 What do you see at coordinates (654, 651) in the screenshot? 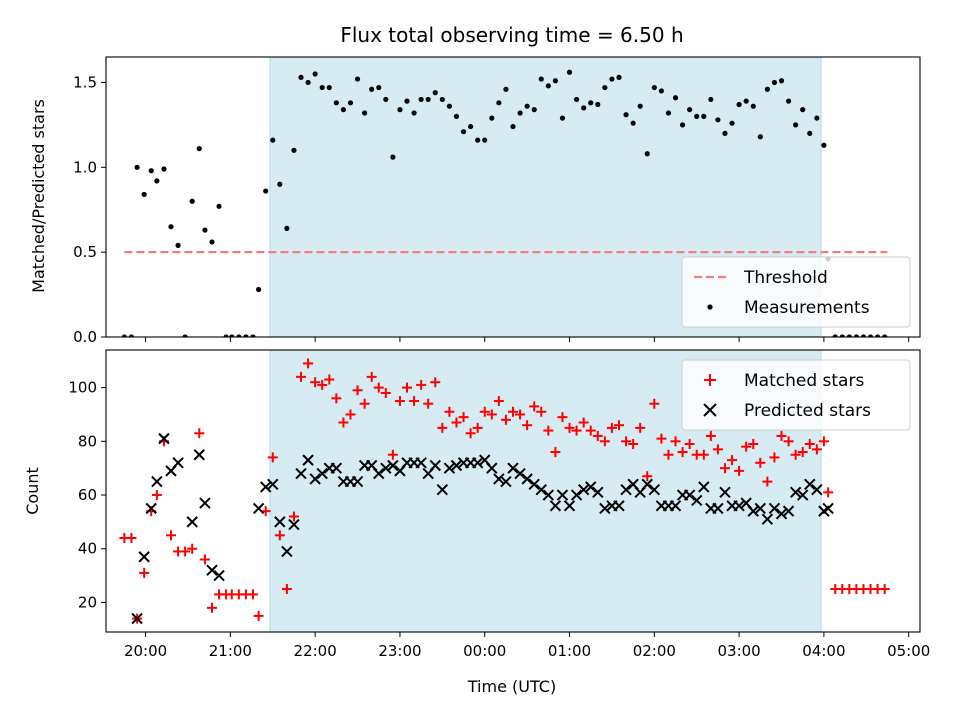
I see `x-tick-label: 02:00` at bounding box center [654, 651].